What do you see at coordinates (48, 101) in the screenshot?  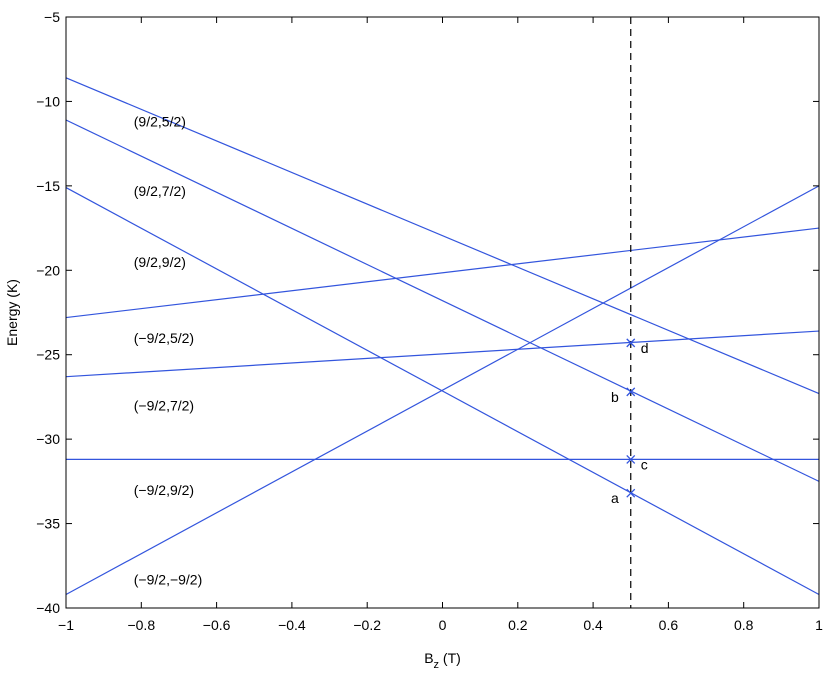 I see `y-tick-label: −10` at bounding box center [48, 101].